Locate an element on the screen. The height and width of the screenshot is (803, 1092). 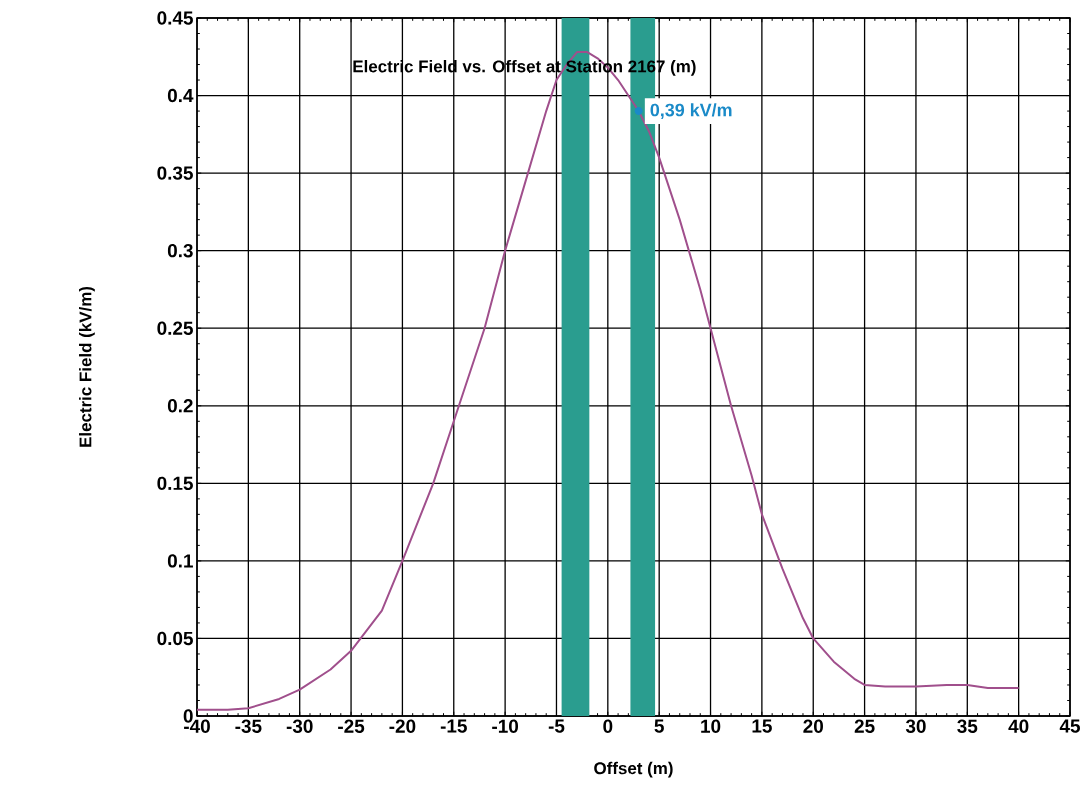
y-tick-label: 0.3 is located at coordinates (180, 250).